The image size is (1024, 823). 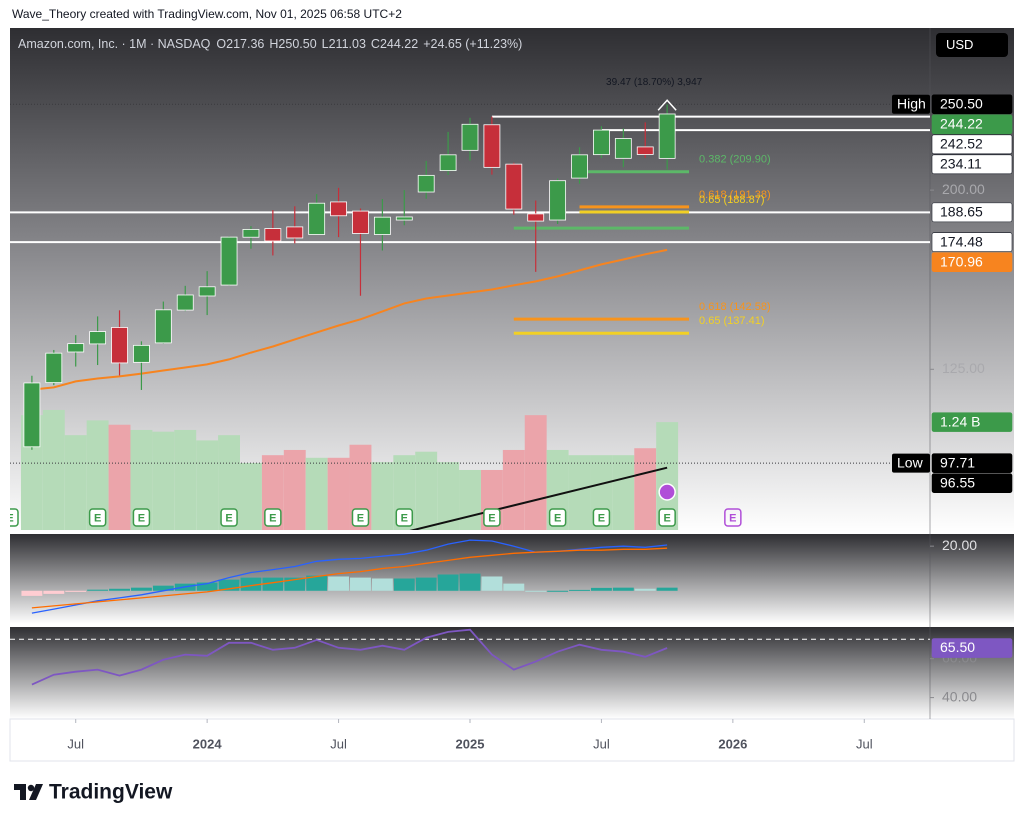 What do you see at coordinates (512, 740) in the screenshot?
I see `time-axis` at bounding box center [512, 740].